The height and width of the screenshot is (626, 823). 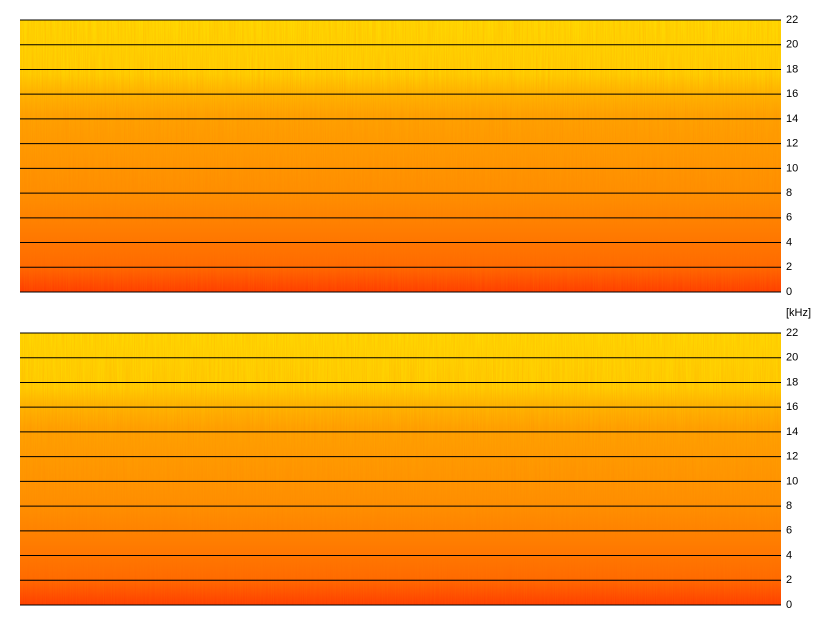 What do you see at coordinates (798, 313) in the screenshot?
I see `y-axis-unit: [kHz]` at bounding box center [798, 313].